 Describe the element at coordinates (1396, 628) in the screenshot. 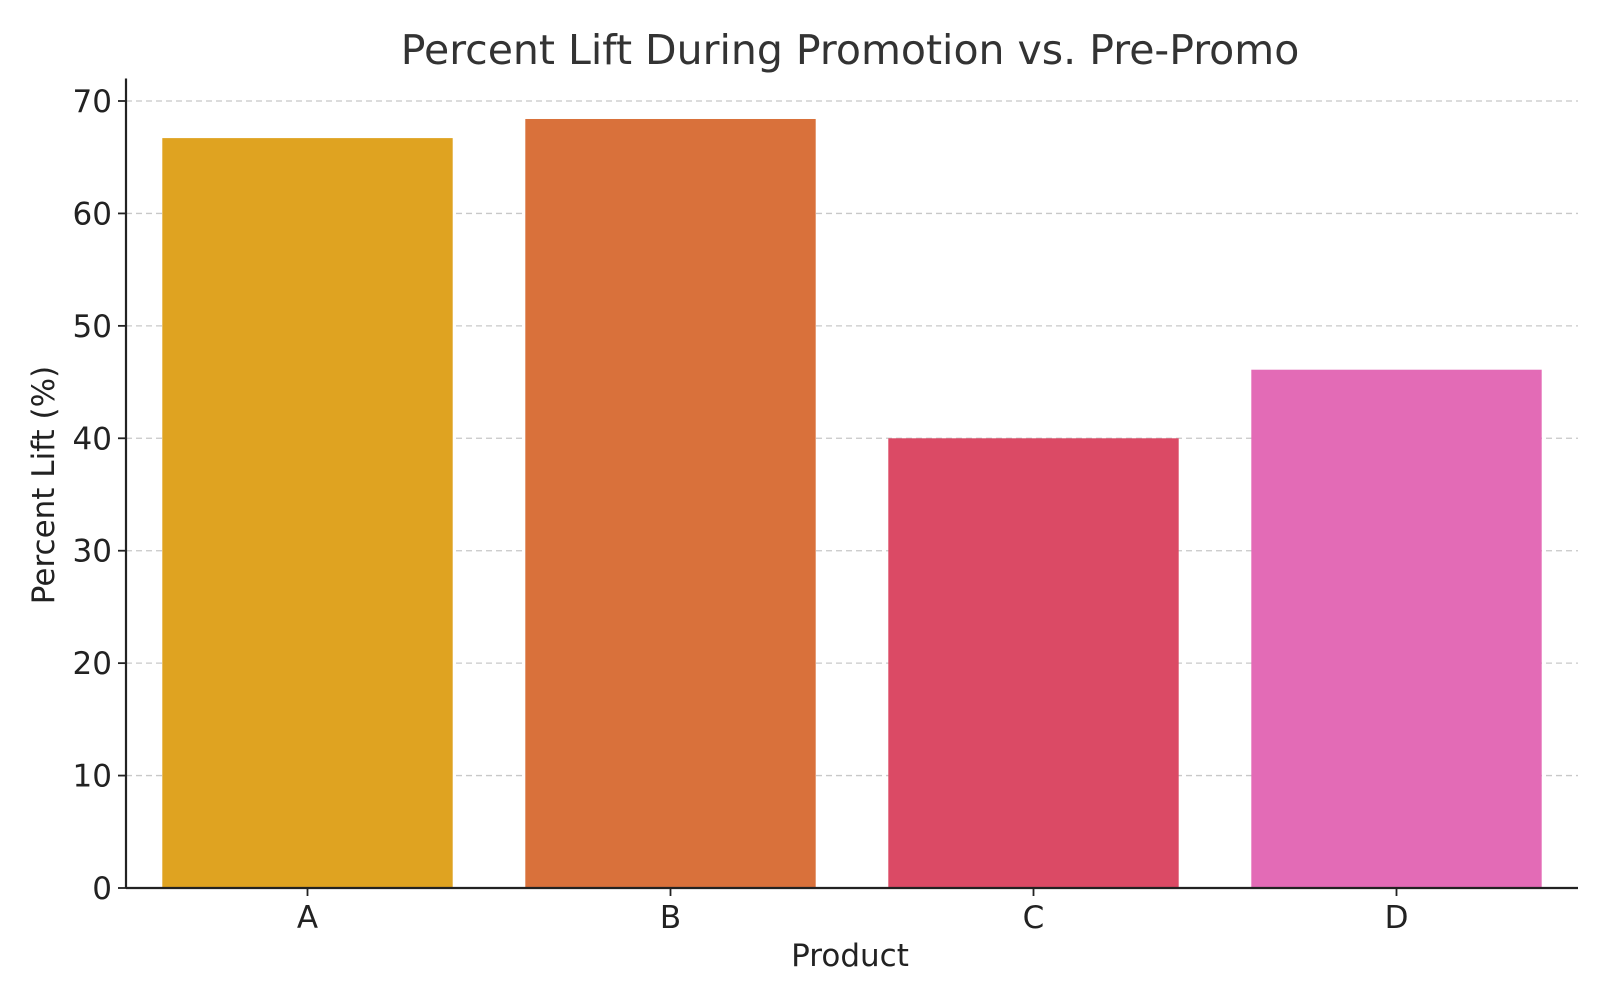

I see `bar-d` at that location.